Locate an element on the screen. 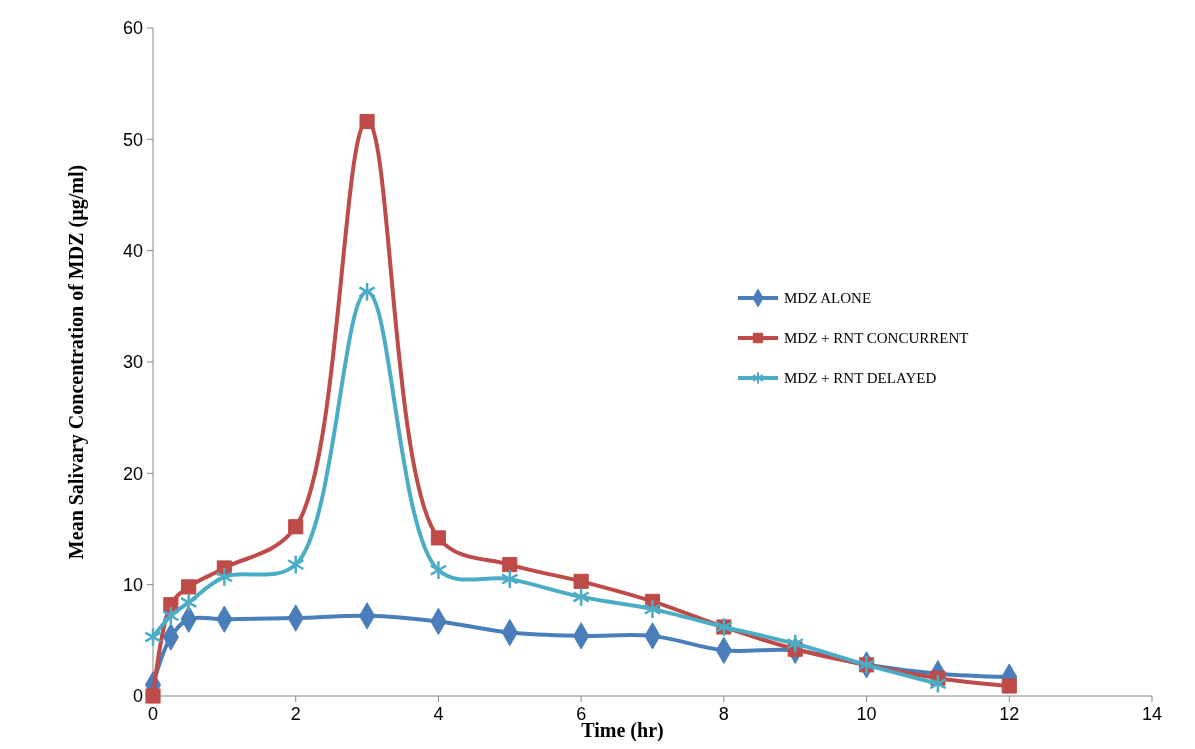 The image size is (1195, 749). y-tick-label: 60 is located at coordinates (132, 28).